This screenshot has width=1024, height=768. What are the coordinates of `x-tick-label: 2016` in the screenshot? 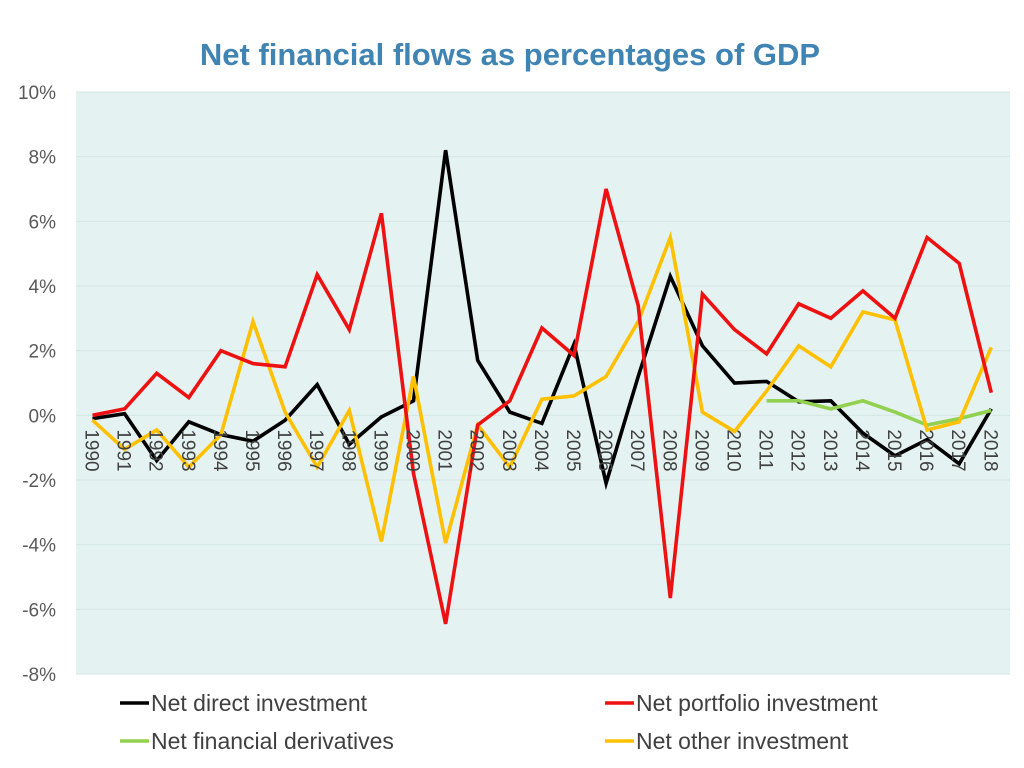 It's located at (925, 450).